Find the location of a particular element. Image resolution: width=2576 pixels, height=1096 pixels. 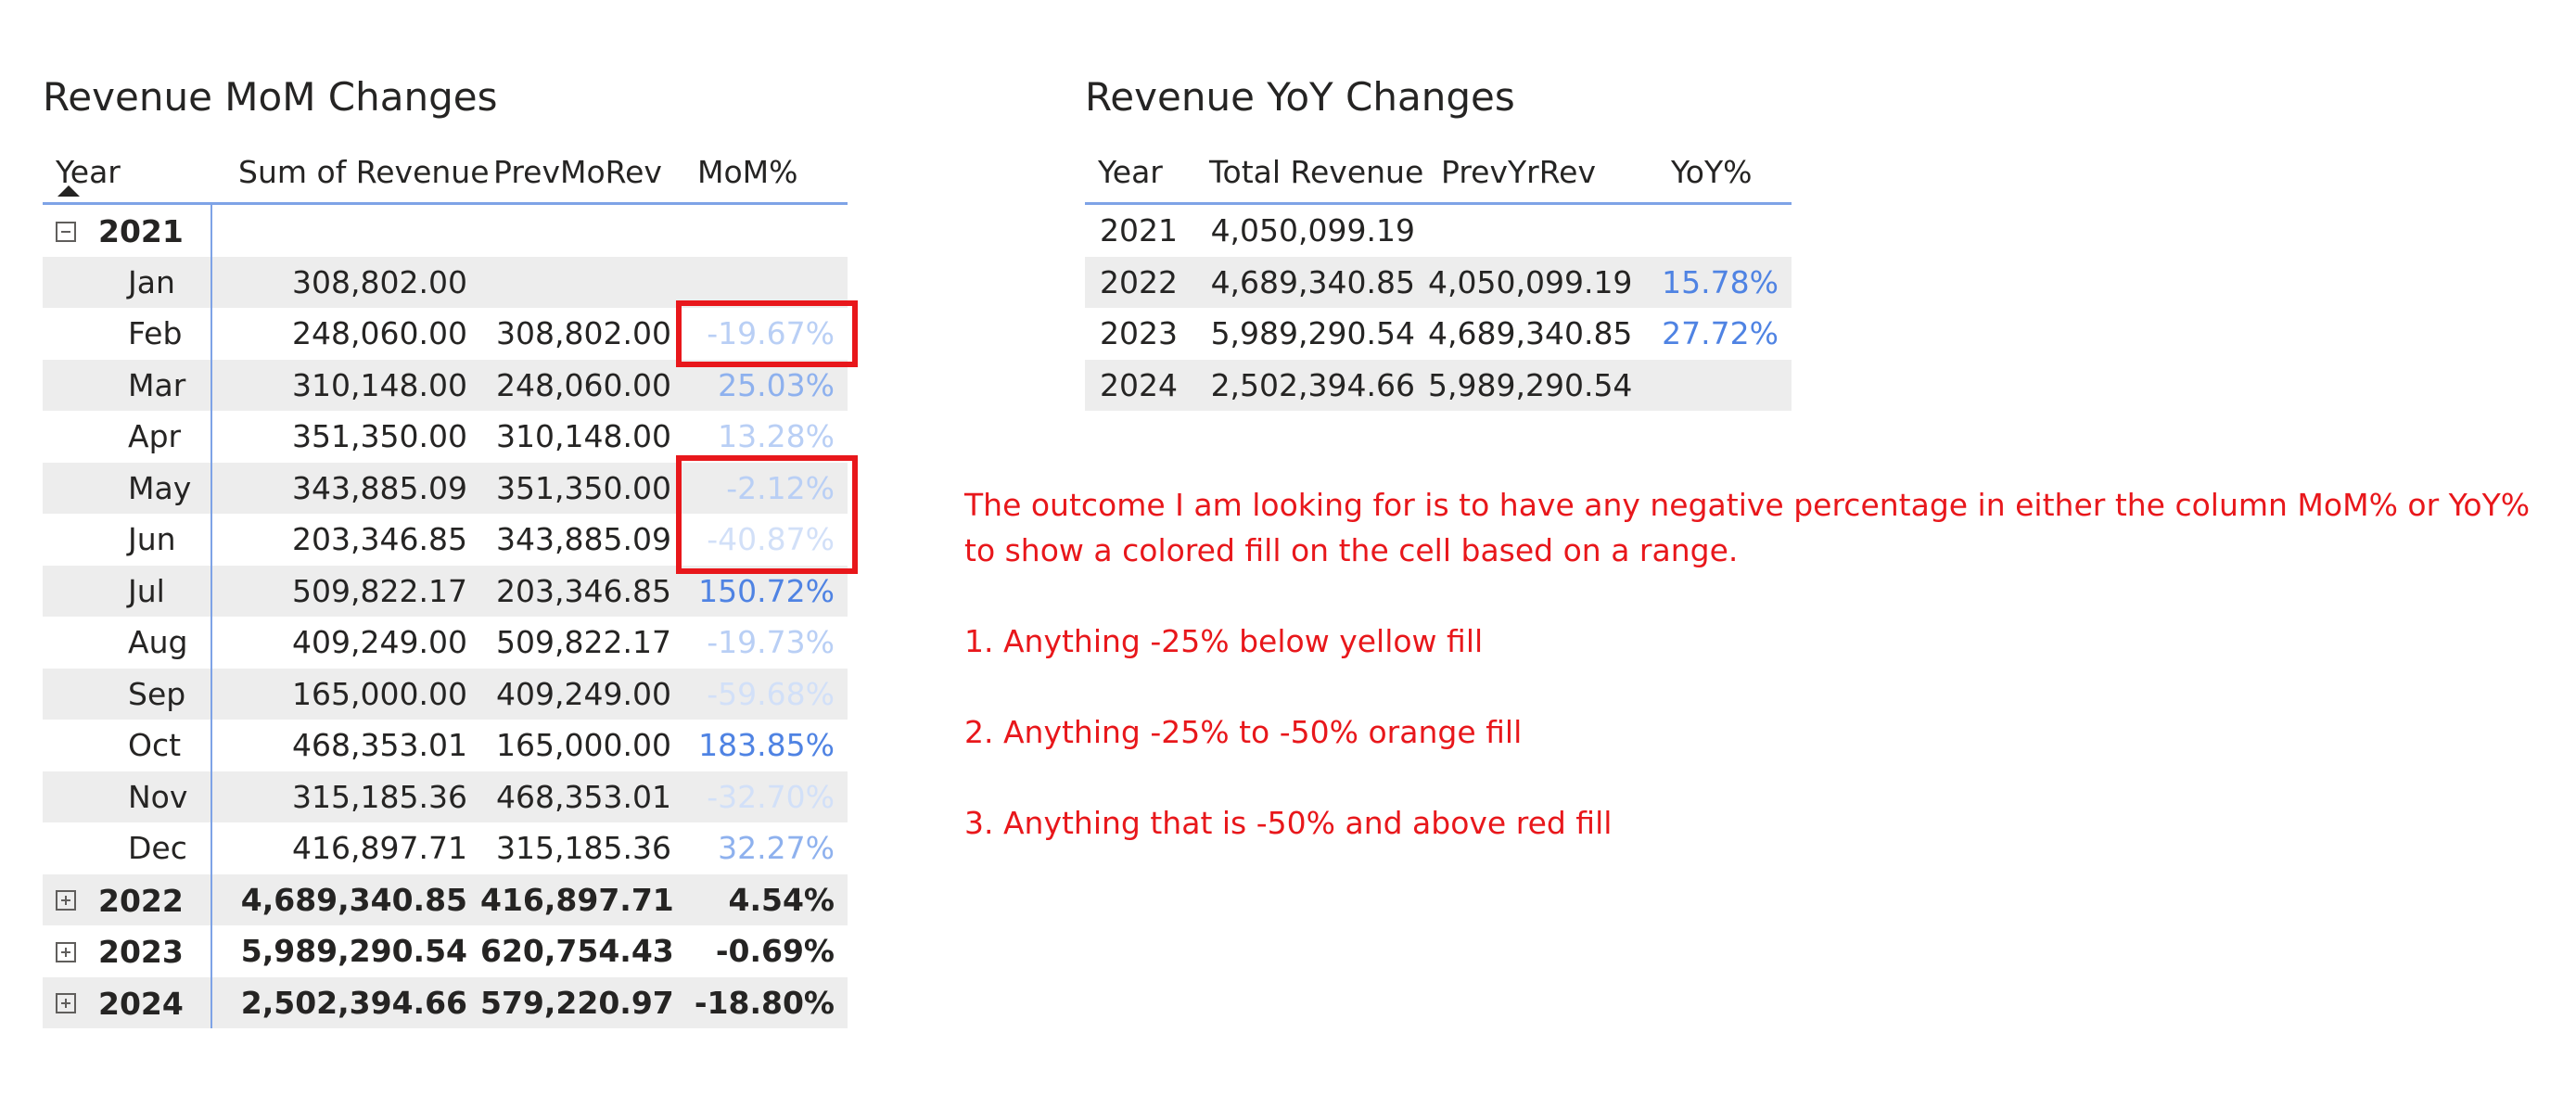

year-label: 2021 is located at coordinates (141, 231).